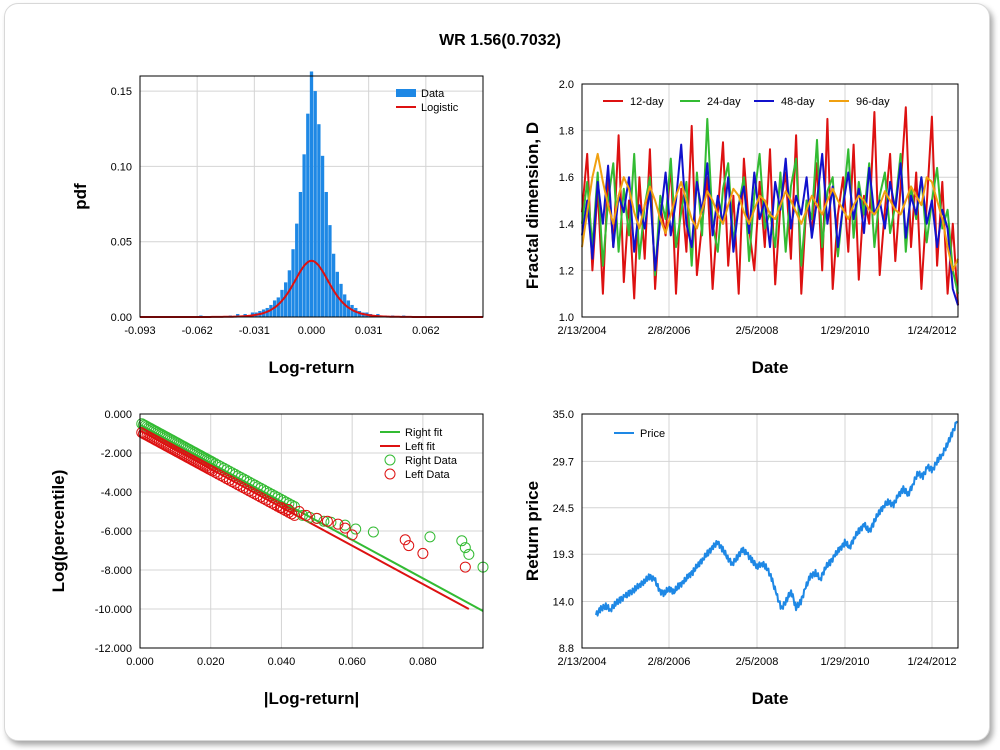 This screenshot has height=750, width=1000. I want to click on tail-legend-right-data-label: Right Data, so click(431, 461).